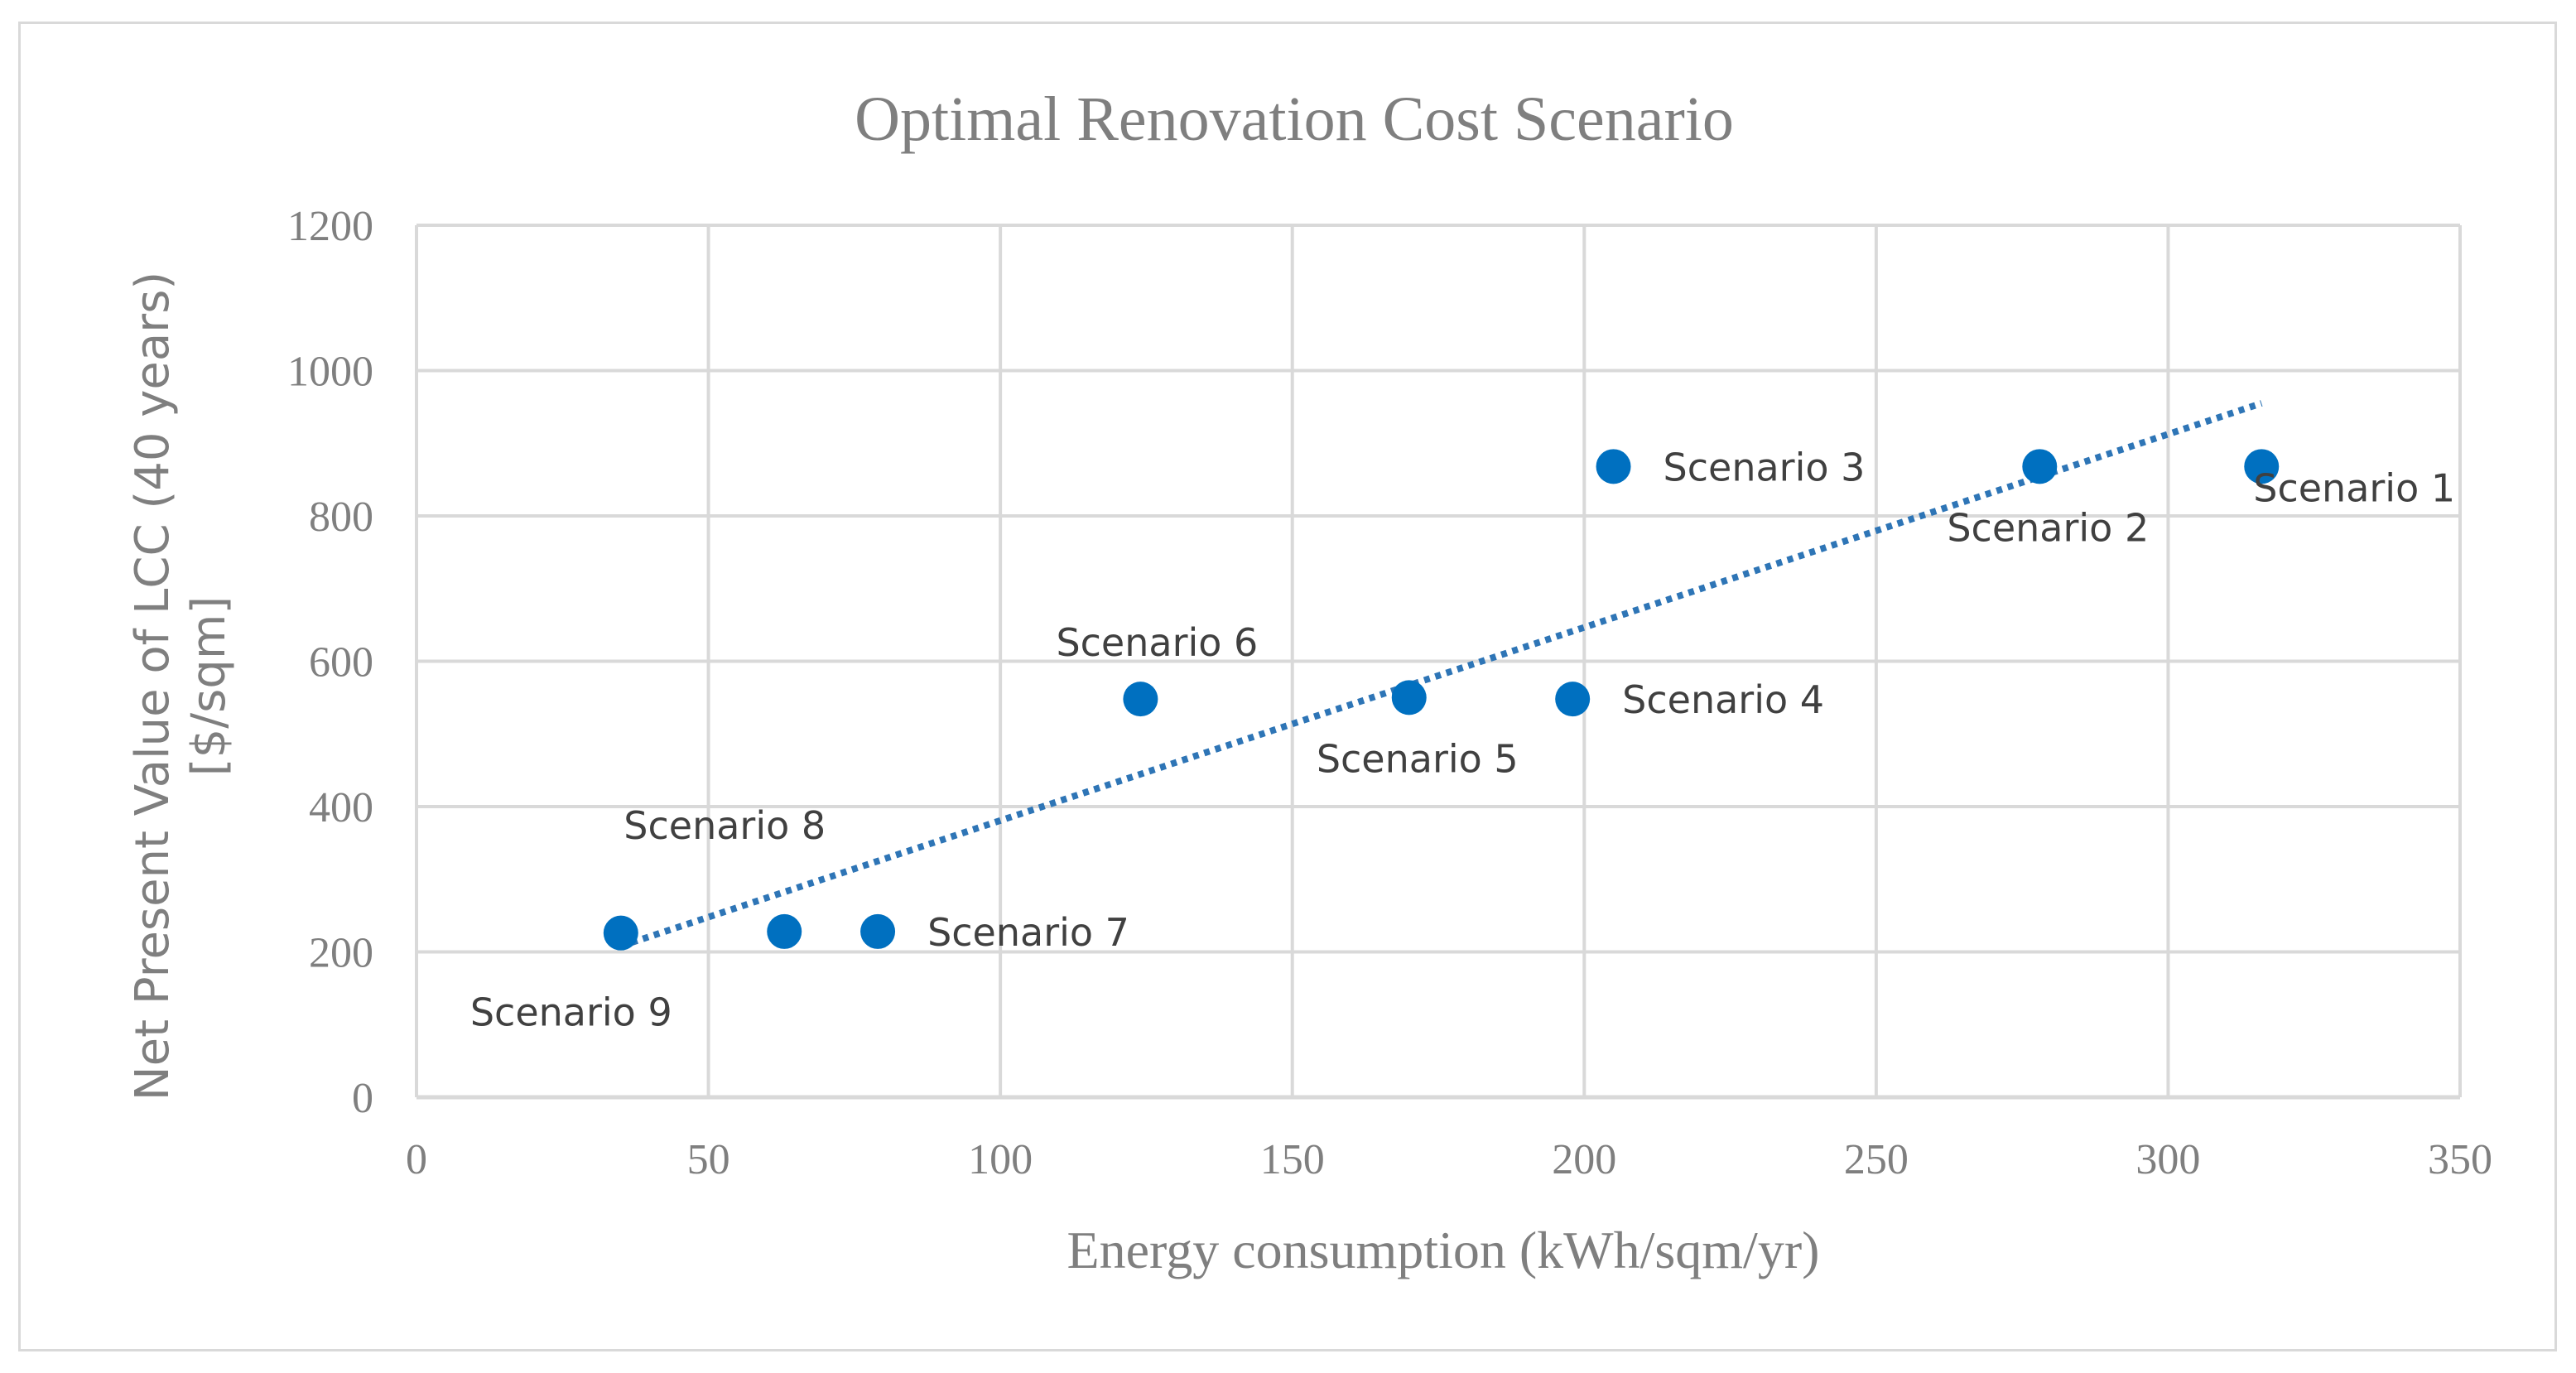 This screenshot has height=1373, width=2576. What do you see at coordinates (330, 226) in the screenshot?
I see `y-tick-label-1200: 1200` at bounding box center [330, 226].